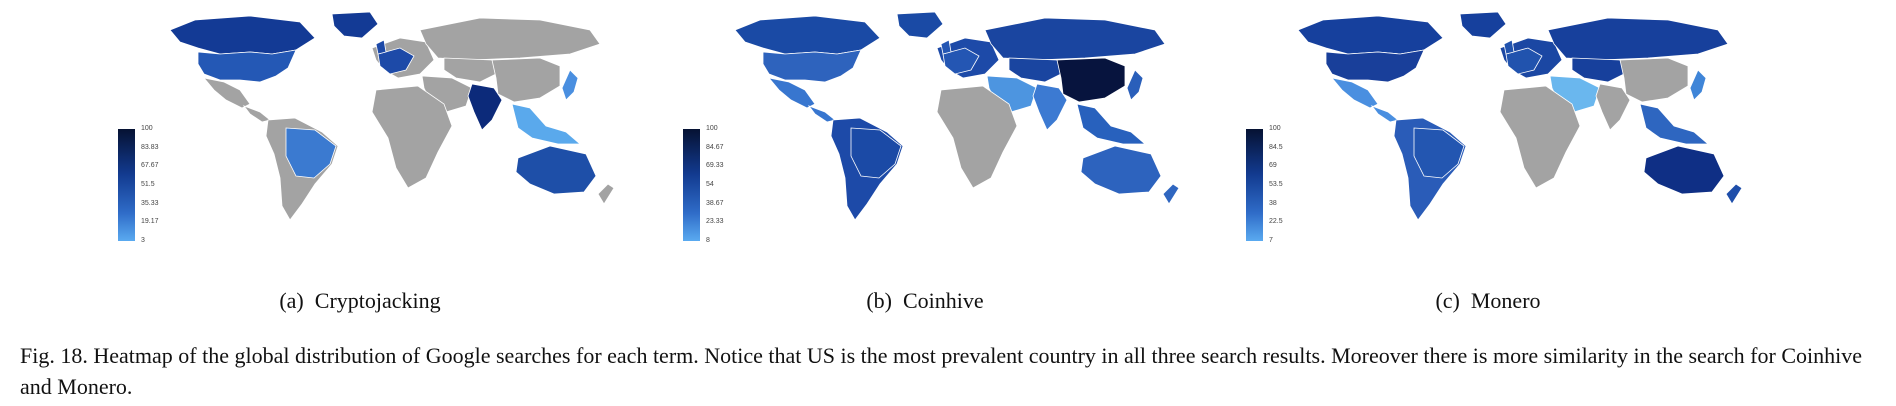  I want to click on legend-tick: 84.5, so click(1276, 147).